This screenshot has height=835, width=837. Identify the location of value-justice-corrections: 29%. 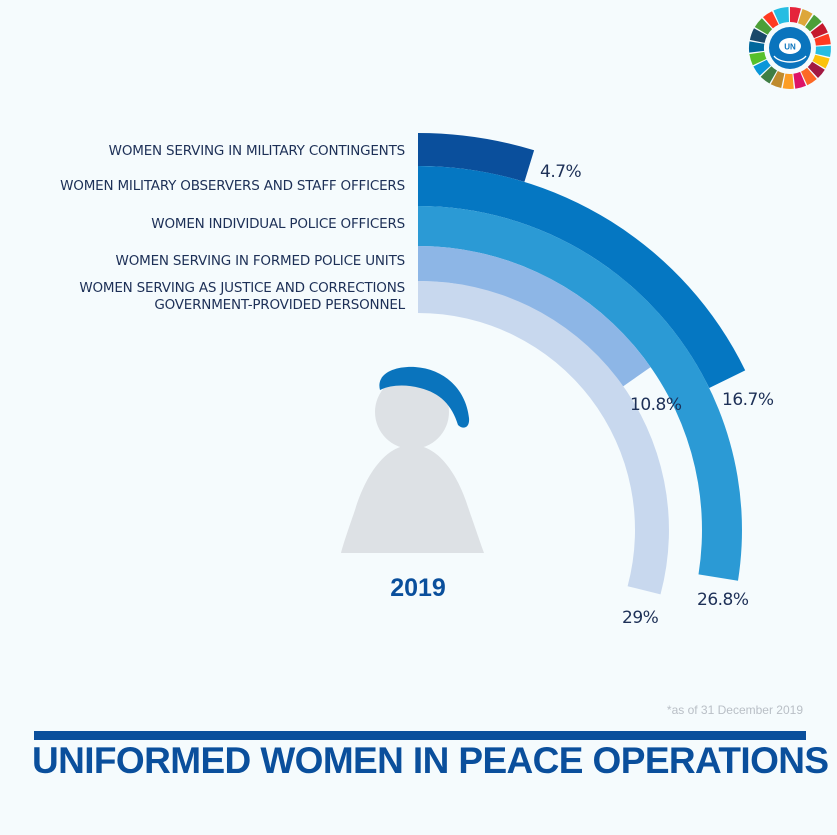
(640, 618).